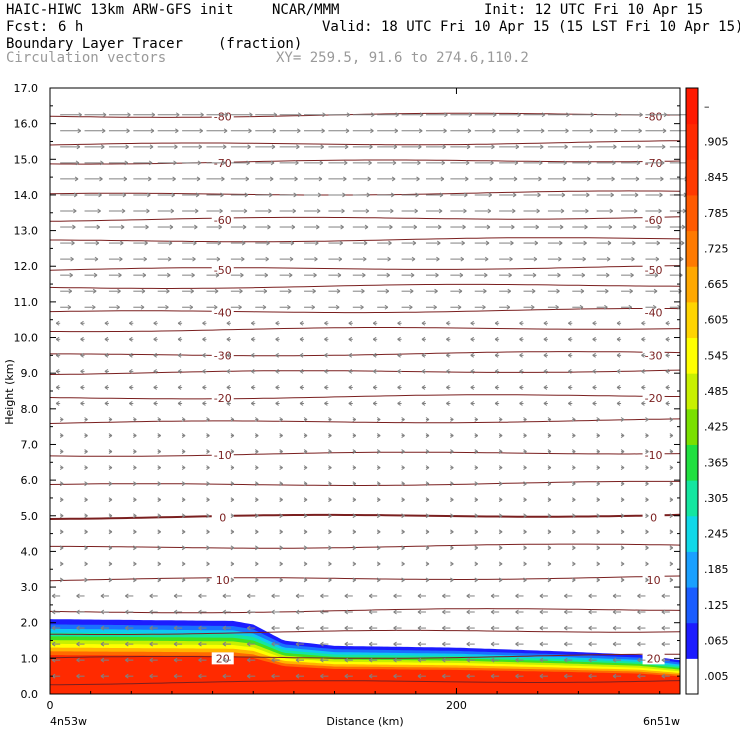  I want to click on contour-label: 10, so click(654, 580).